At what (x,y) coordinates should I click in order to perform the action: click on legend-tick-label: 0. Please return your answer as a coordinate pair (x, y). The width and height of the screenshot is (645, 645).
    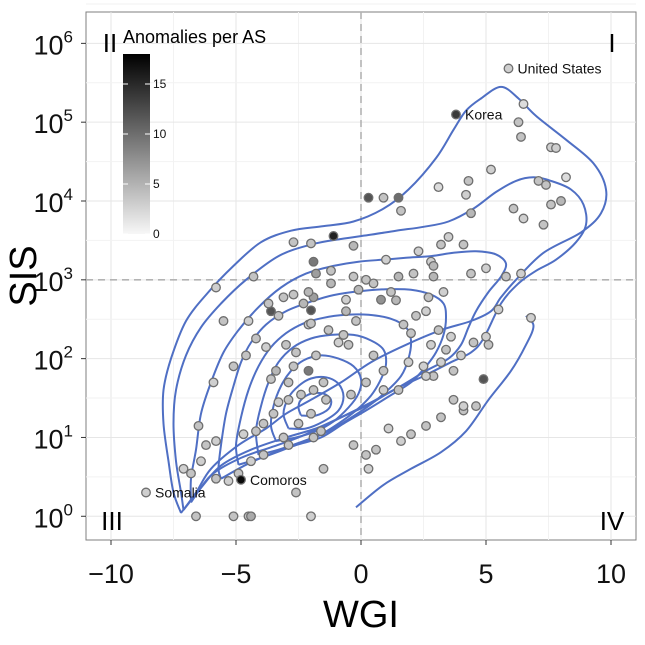
    Looking at the image, I should click on (156, 234).